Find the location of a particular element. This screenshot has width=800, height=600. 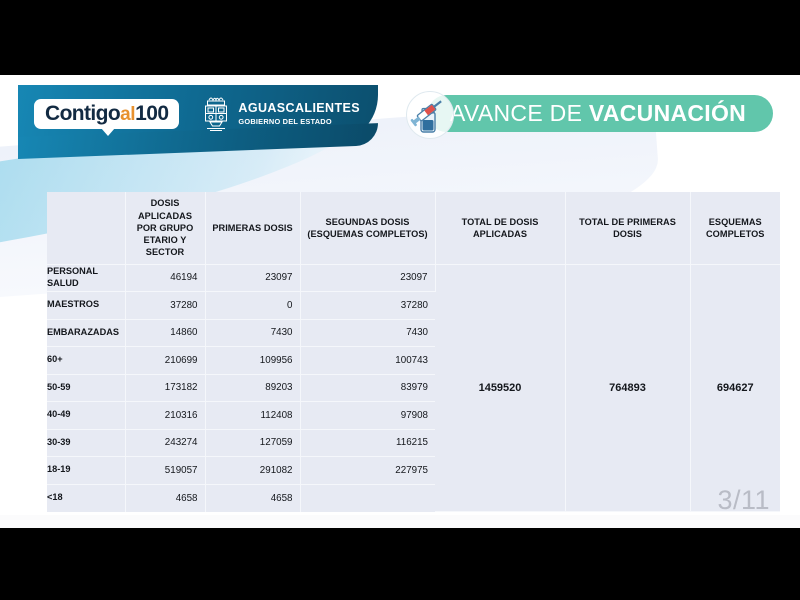

cell-segundas-dosis: 116215 is located at coordinates (367, 443).